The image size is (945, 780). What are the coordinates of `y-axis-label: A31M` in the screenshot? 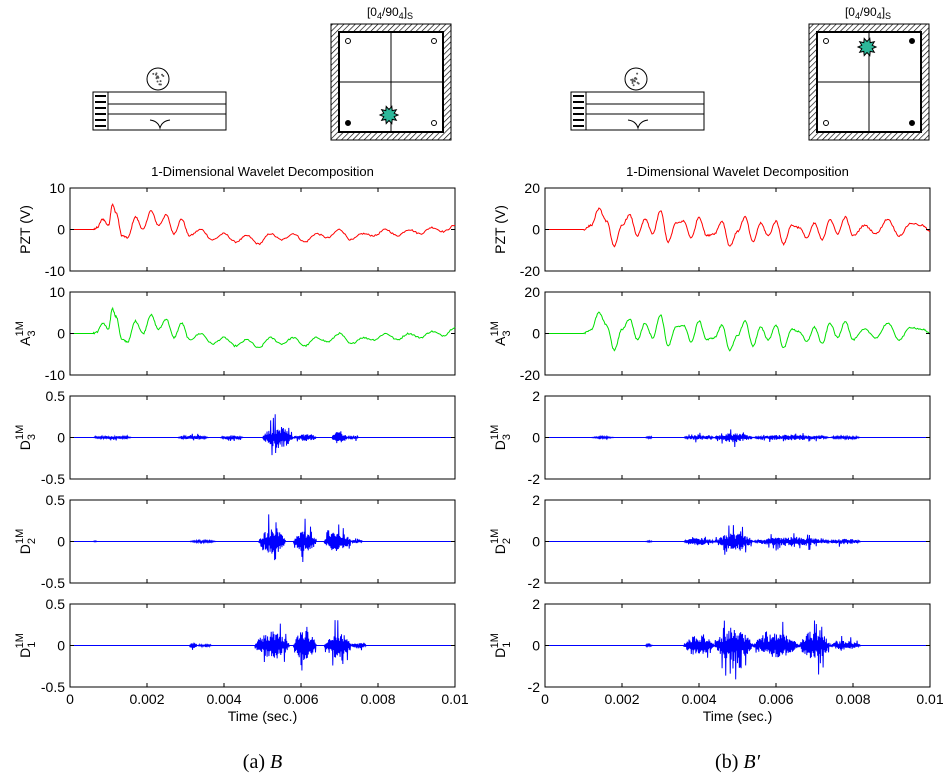 It's located at (26, 333).